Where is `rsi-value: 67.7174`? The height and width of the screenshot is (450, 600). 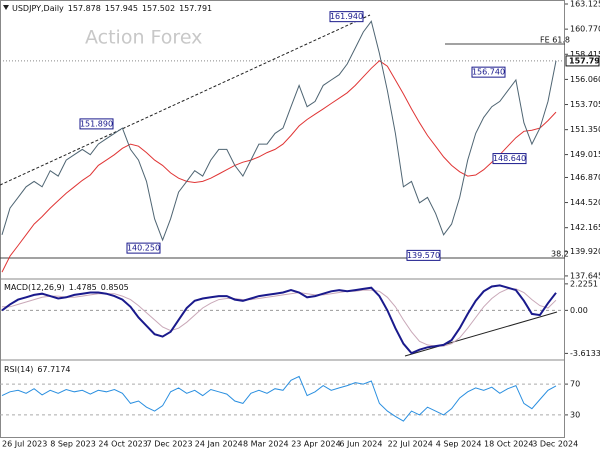 rsi-value: 67.7174 is located at coordinates (53, 369).